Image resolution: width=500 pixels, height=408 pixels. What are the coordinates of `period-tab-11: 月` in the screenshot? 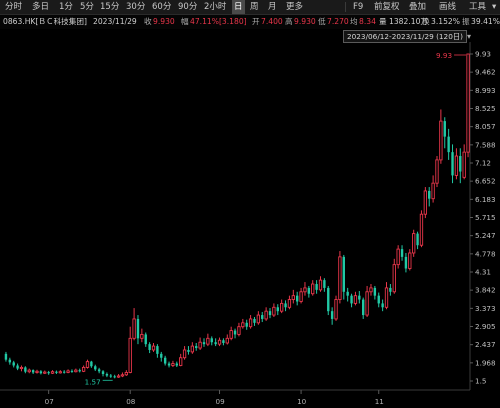 It's located at (272, 7).